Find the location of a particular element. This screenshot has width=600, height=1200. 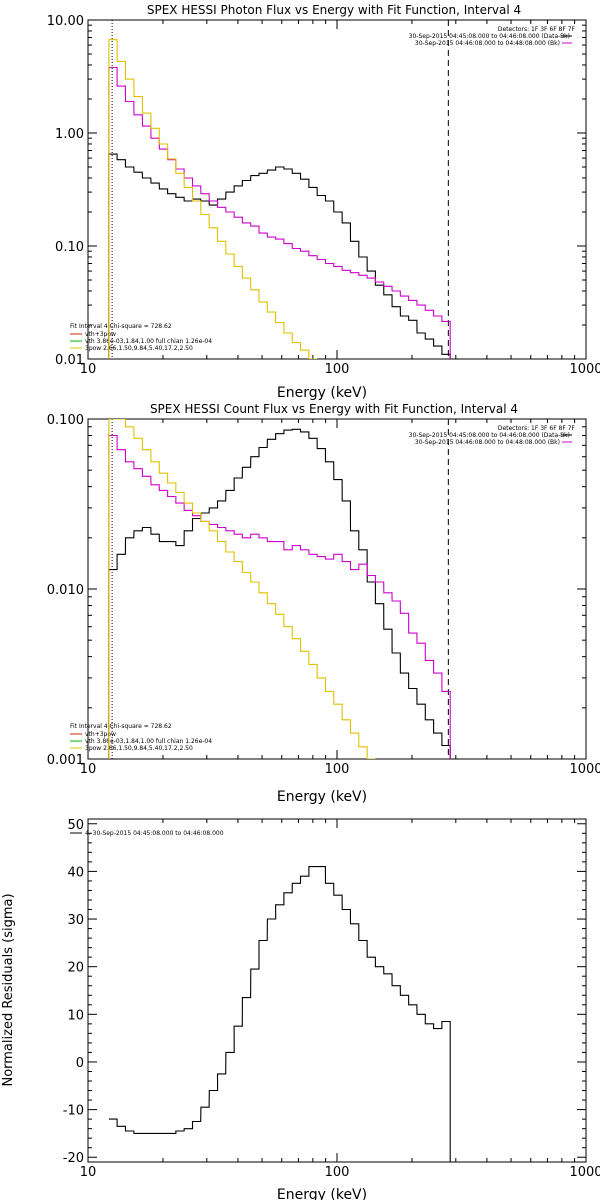

y-tick-label: 10 is located at coordinates (75, 1015).